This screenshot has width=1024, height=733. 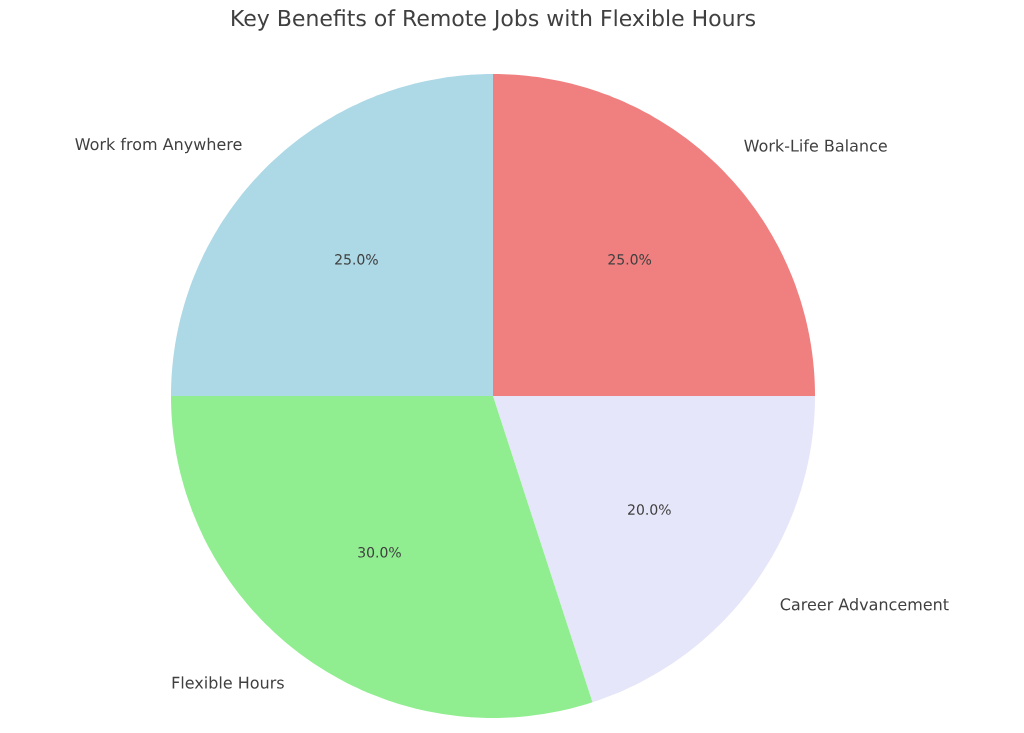 I want to click on data-label: 30.0%, so click(x=379, y=552).